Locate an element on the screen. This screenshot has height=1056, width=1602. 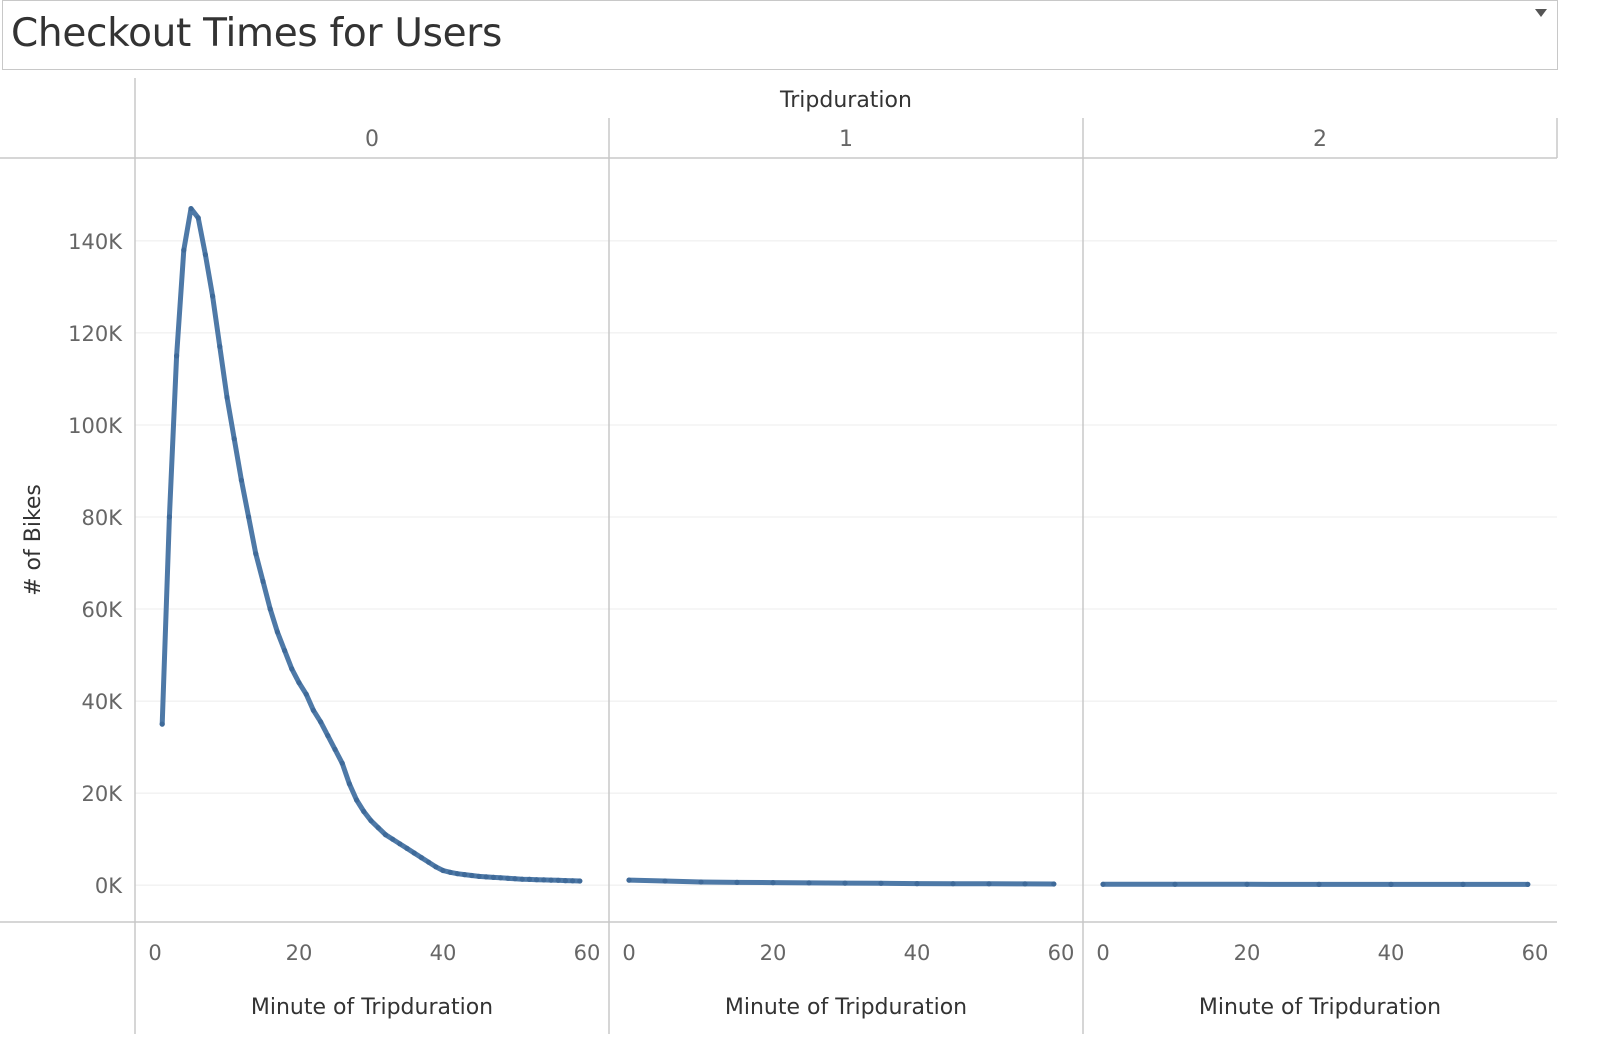
y-tick-label: 40K is located at coordinates (103, 702).